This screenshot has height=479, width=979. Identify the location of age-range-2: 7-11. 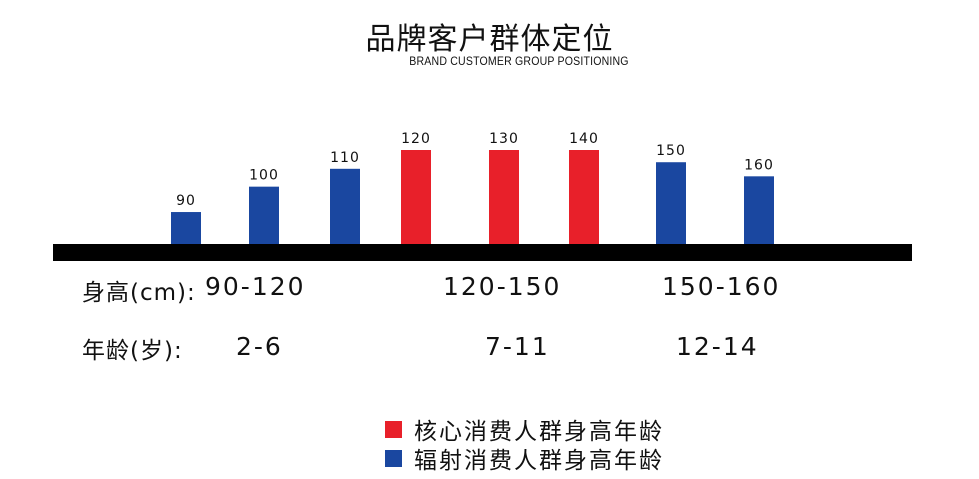
(517, 346).